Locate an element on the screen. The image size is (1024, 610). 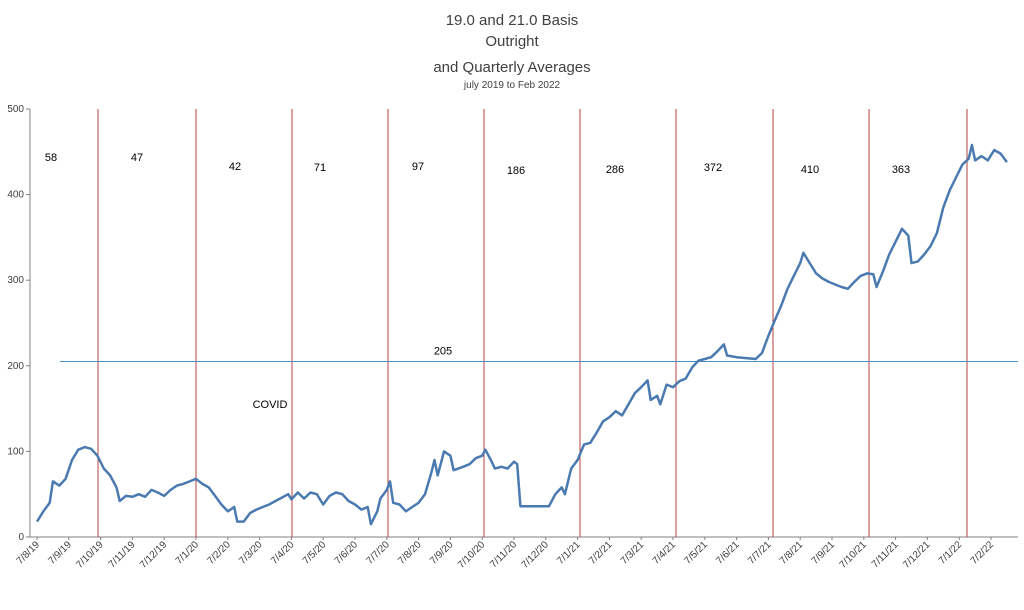
quarter-average-label: 97 is located at coordinates (418, 167).